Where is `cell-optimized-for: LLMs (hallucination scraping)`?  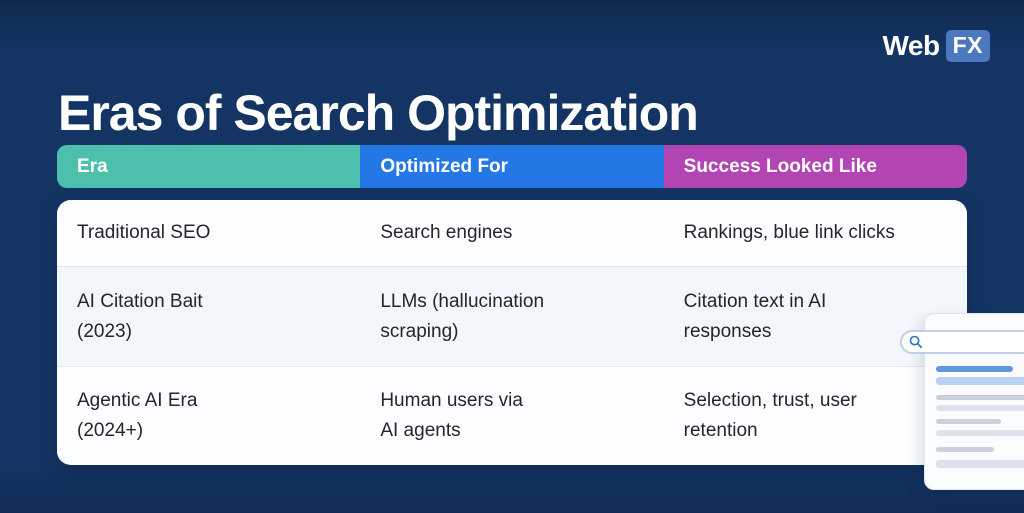 cell-optimized-for: LLMs (hallucination scraping) is located at coordinates (462, 316).